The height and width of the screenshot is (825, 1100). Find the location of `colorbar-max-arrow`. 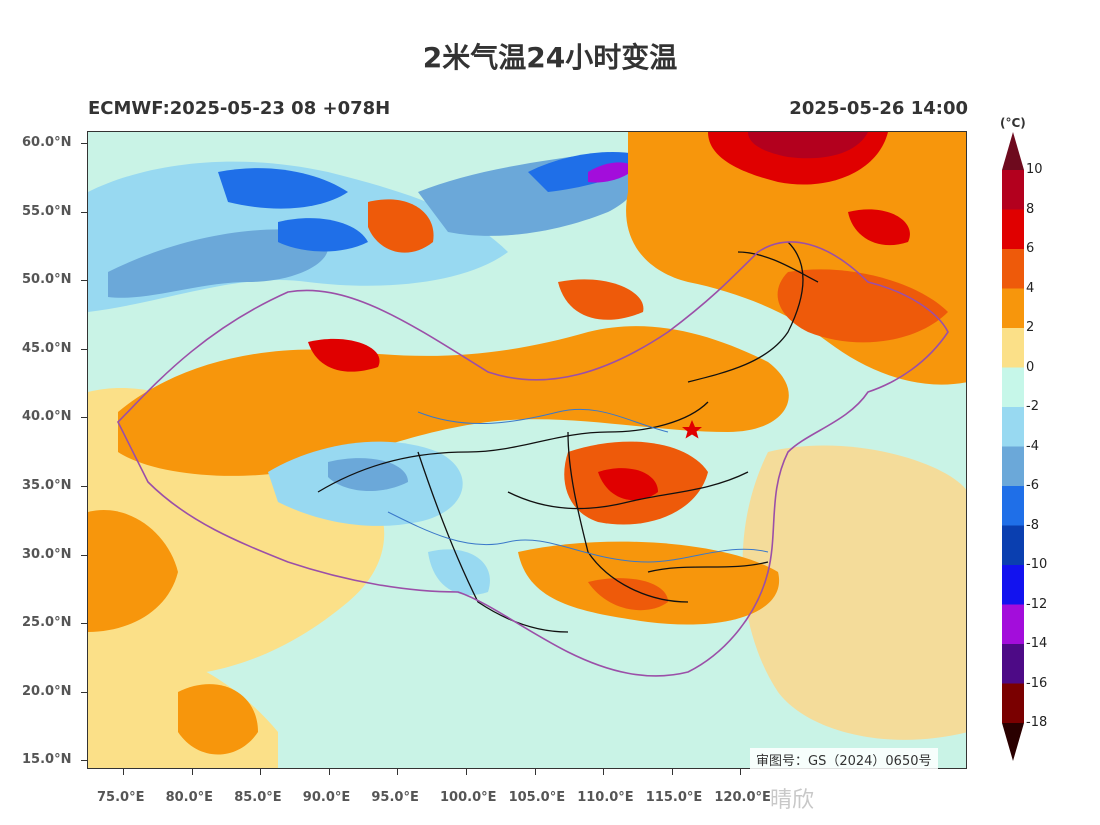

colorbar-max-arrow is located at coordinates (1013, 151).